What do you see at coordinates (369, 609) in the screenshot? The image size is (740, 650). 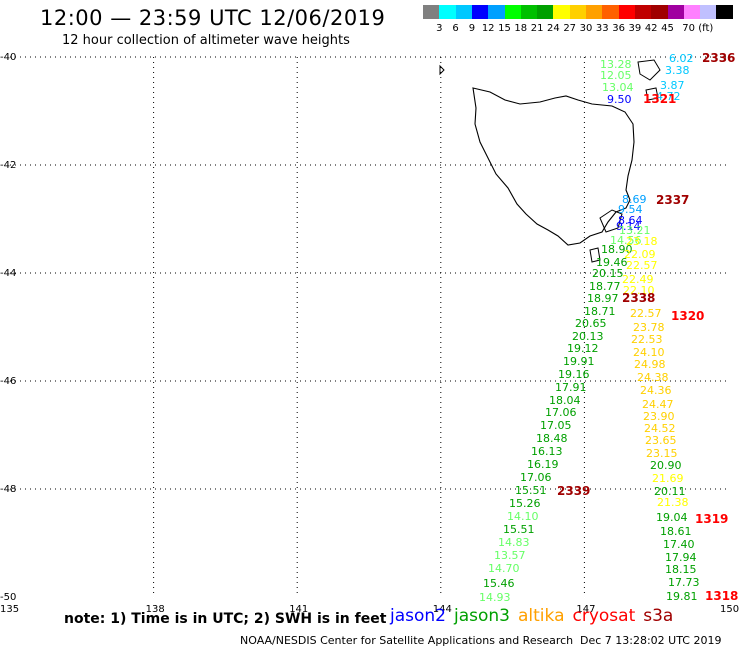 I see `longitude-labels: 135 138 141 144 147 150` at bounding box center [369, 609].